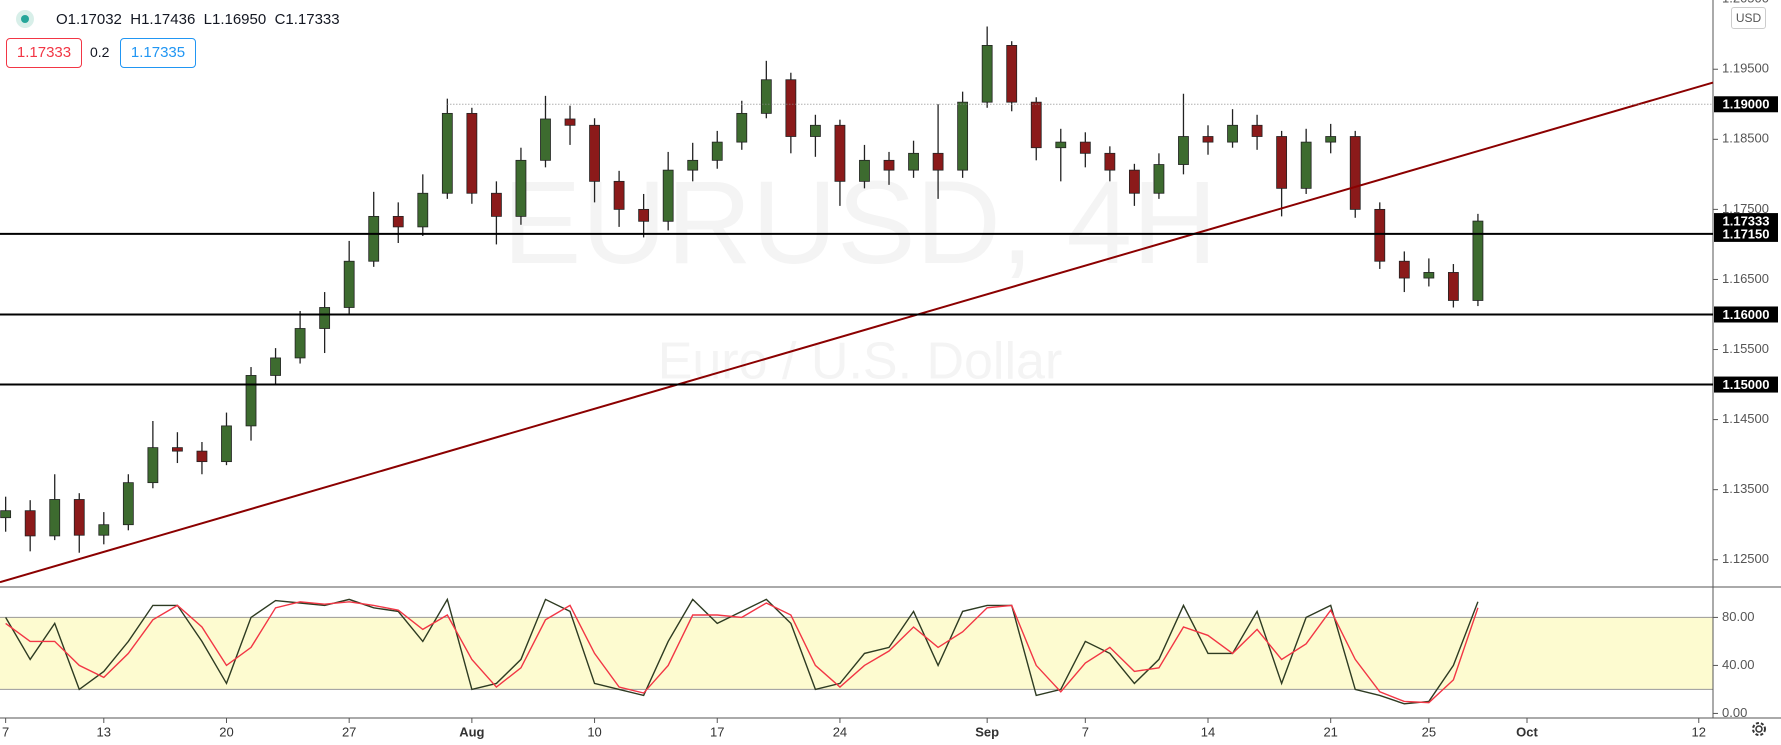 The image size is (1781, 745). I want to click on y-tick-label: 1.14500, so click(1745, 418).